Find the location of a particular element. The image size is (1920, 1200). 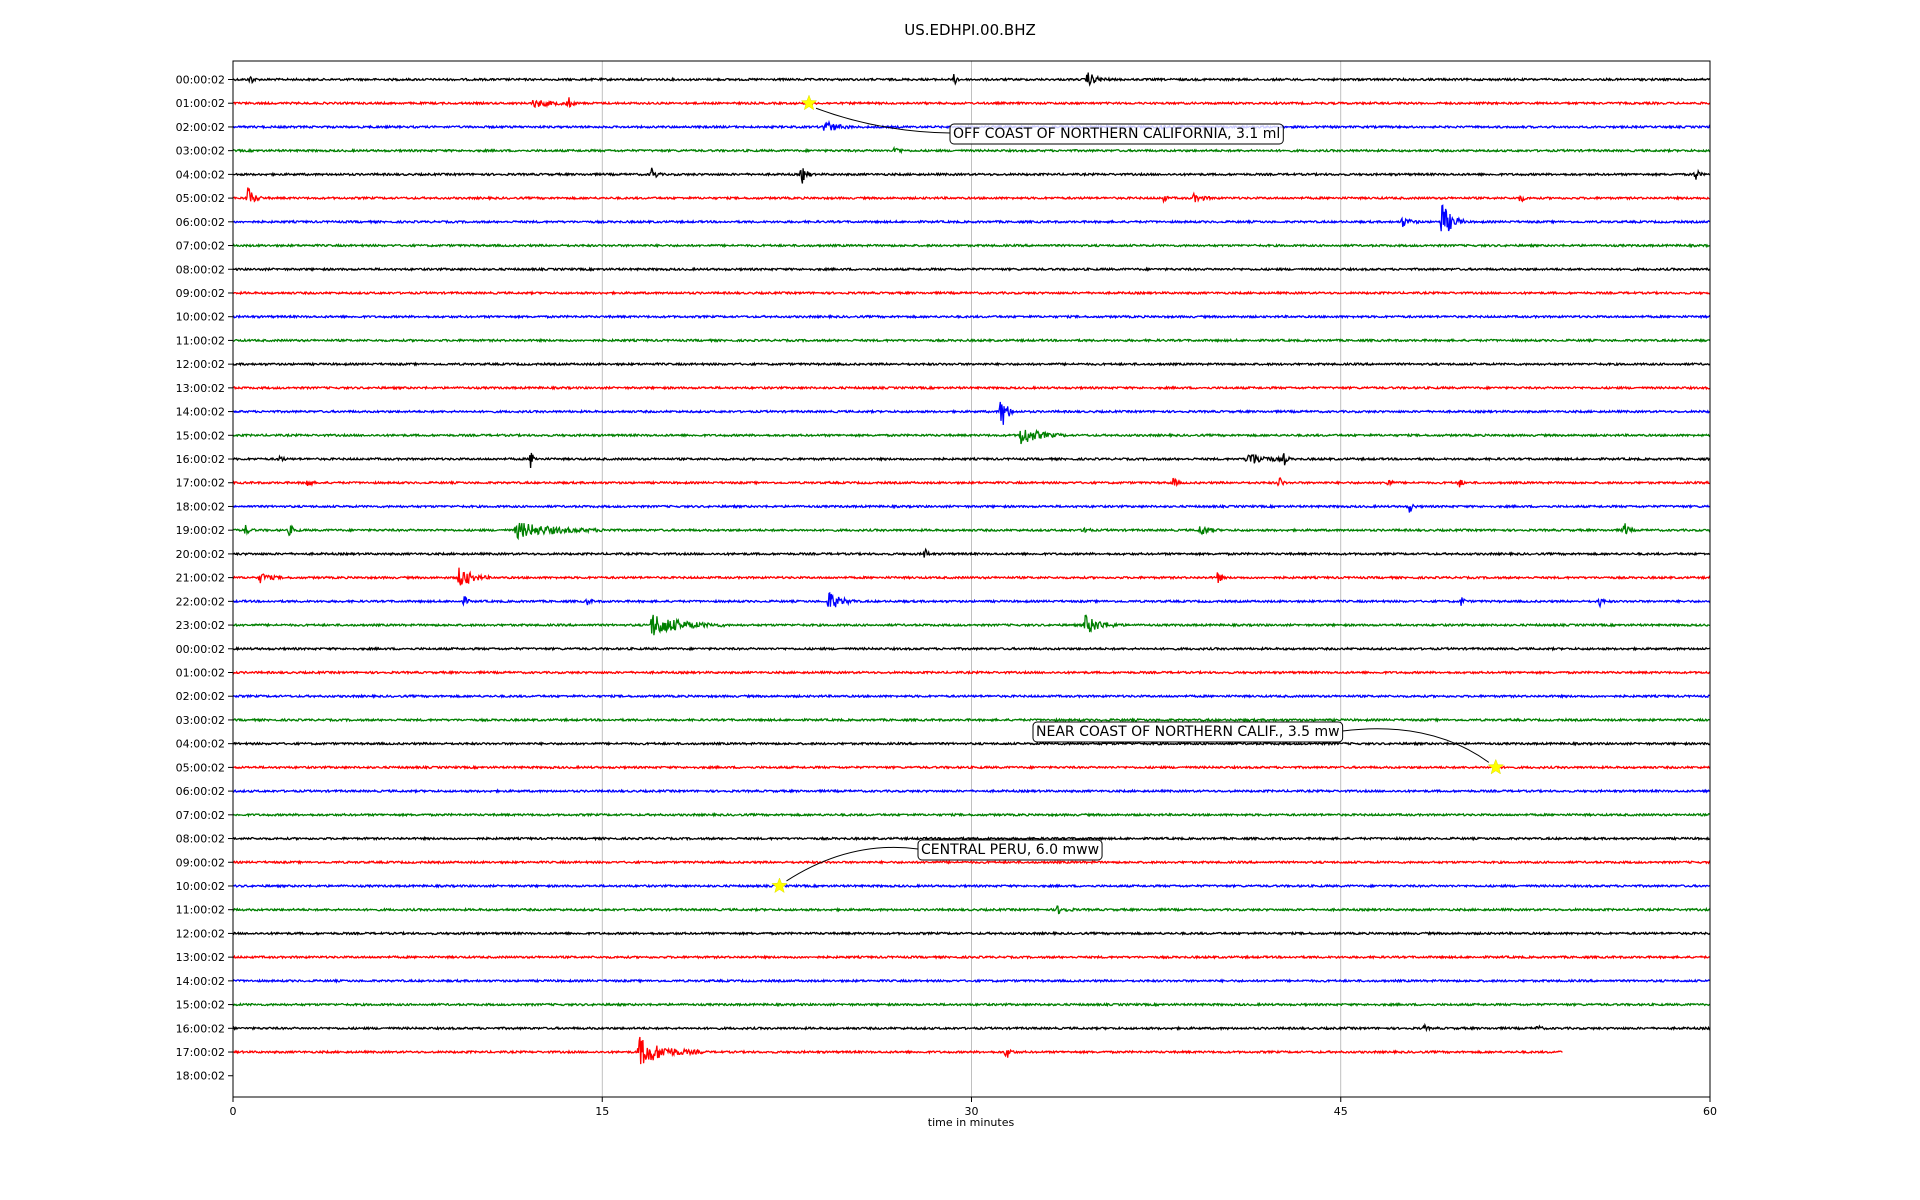

x-axis-ticks: 0 15 30 45 60 is located at coordinates (973, 1107).